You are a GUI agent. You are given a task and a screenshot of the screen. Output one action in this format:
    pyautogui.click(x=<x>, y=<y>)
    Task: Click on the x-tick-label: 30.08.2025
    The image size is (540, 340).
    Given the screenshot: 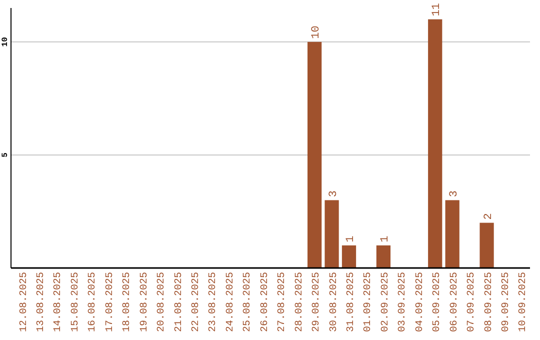 What is the action you would take?
    pyautogui.click(x=334, y=302)
    